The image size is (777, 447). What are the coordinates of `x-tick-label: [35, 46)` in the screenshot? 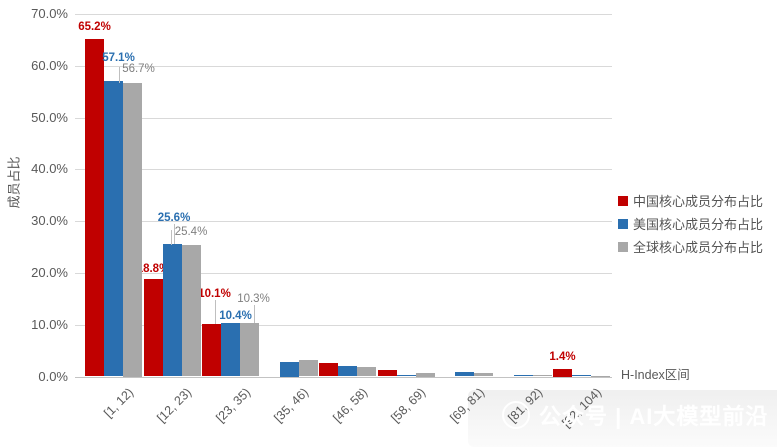 It's located at (291, 405).